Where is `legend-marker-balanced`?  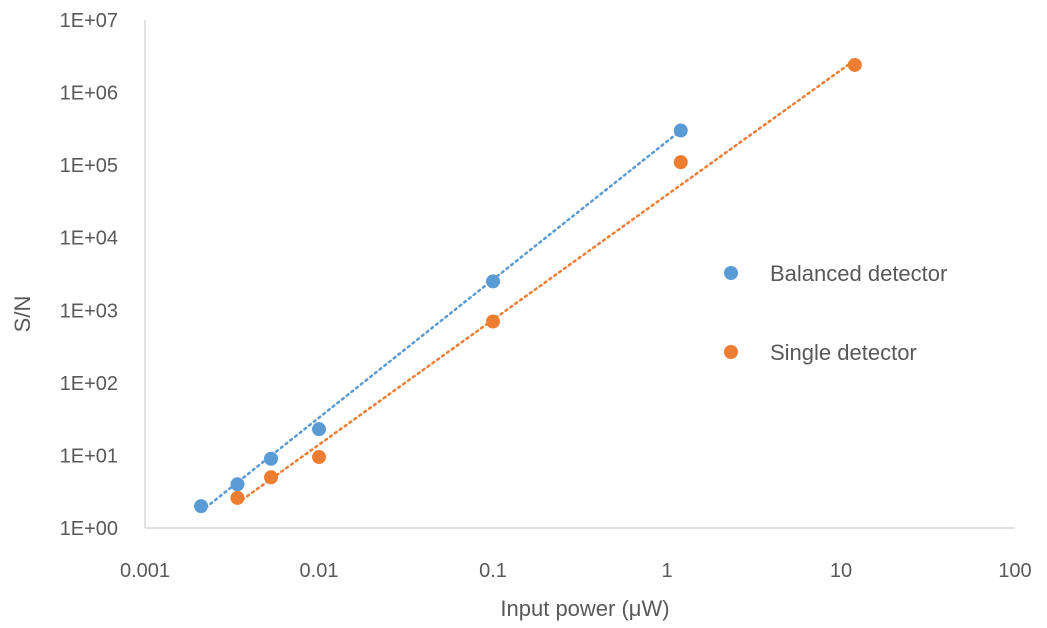 legend-marker-balanced is located at coordinates (731, 273).